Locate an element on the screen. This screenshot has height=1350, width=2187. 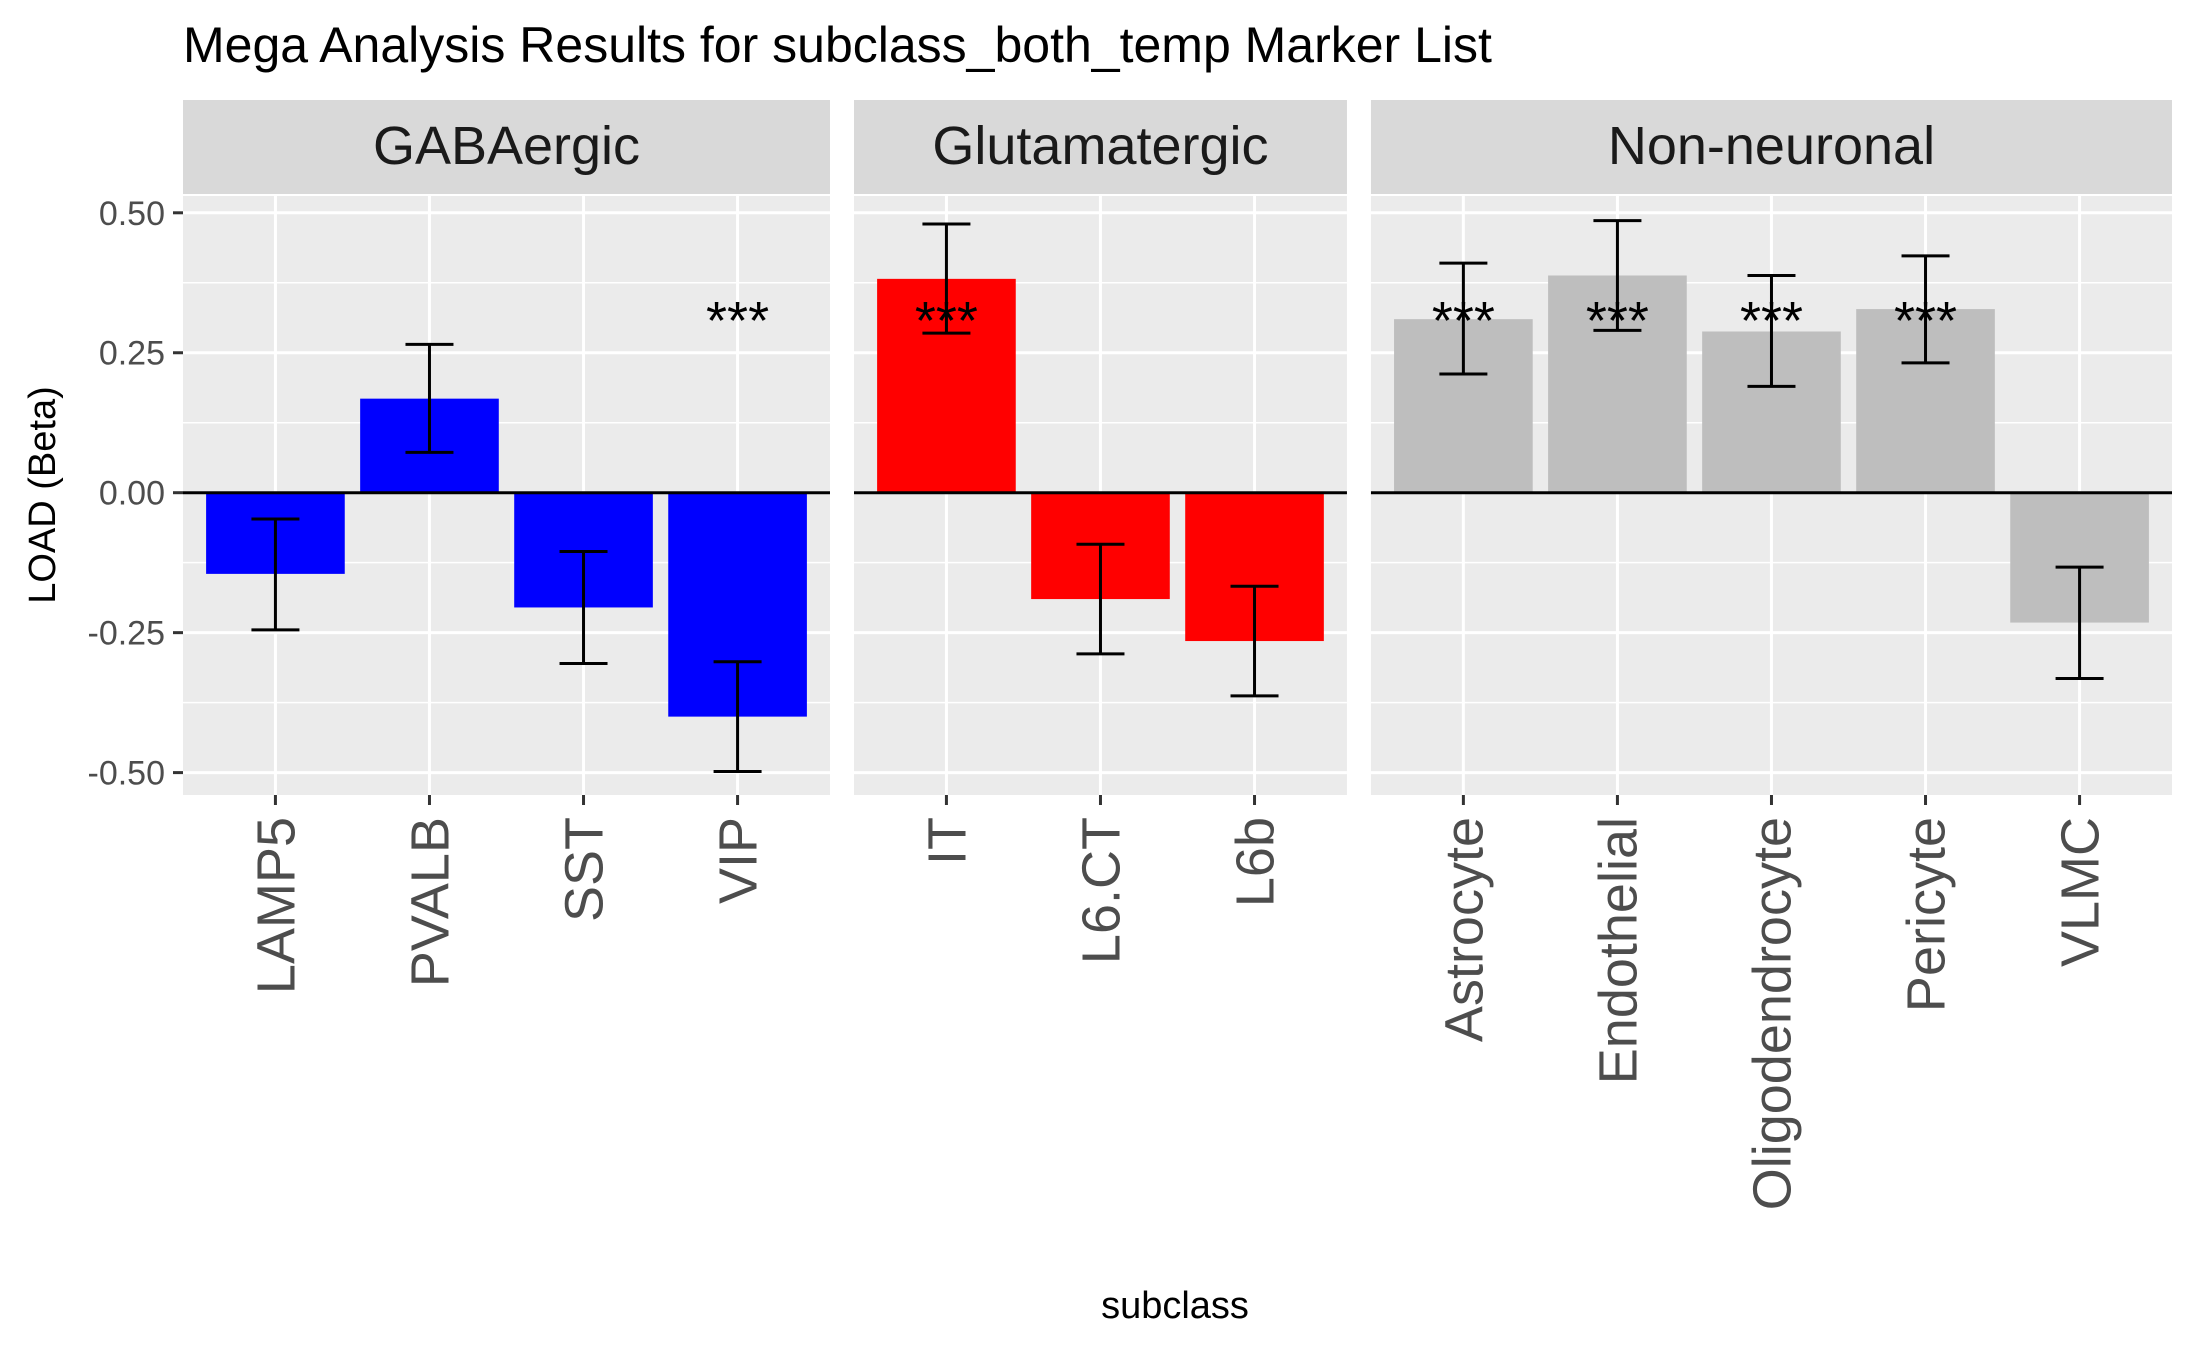
y-tick-label: 0.00 is located at coordinates (132, 494).